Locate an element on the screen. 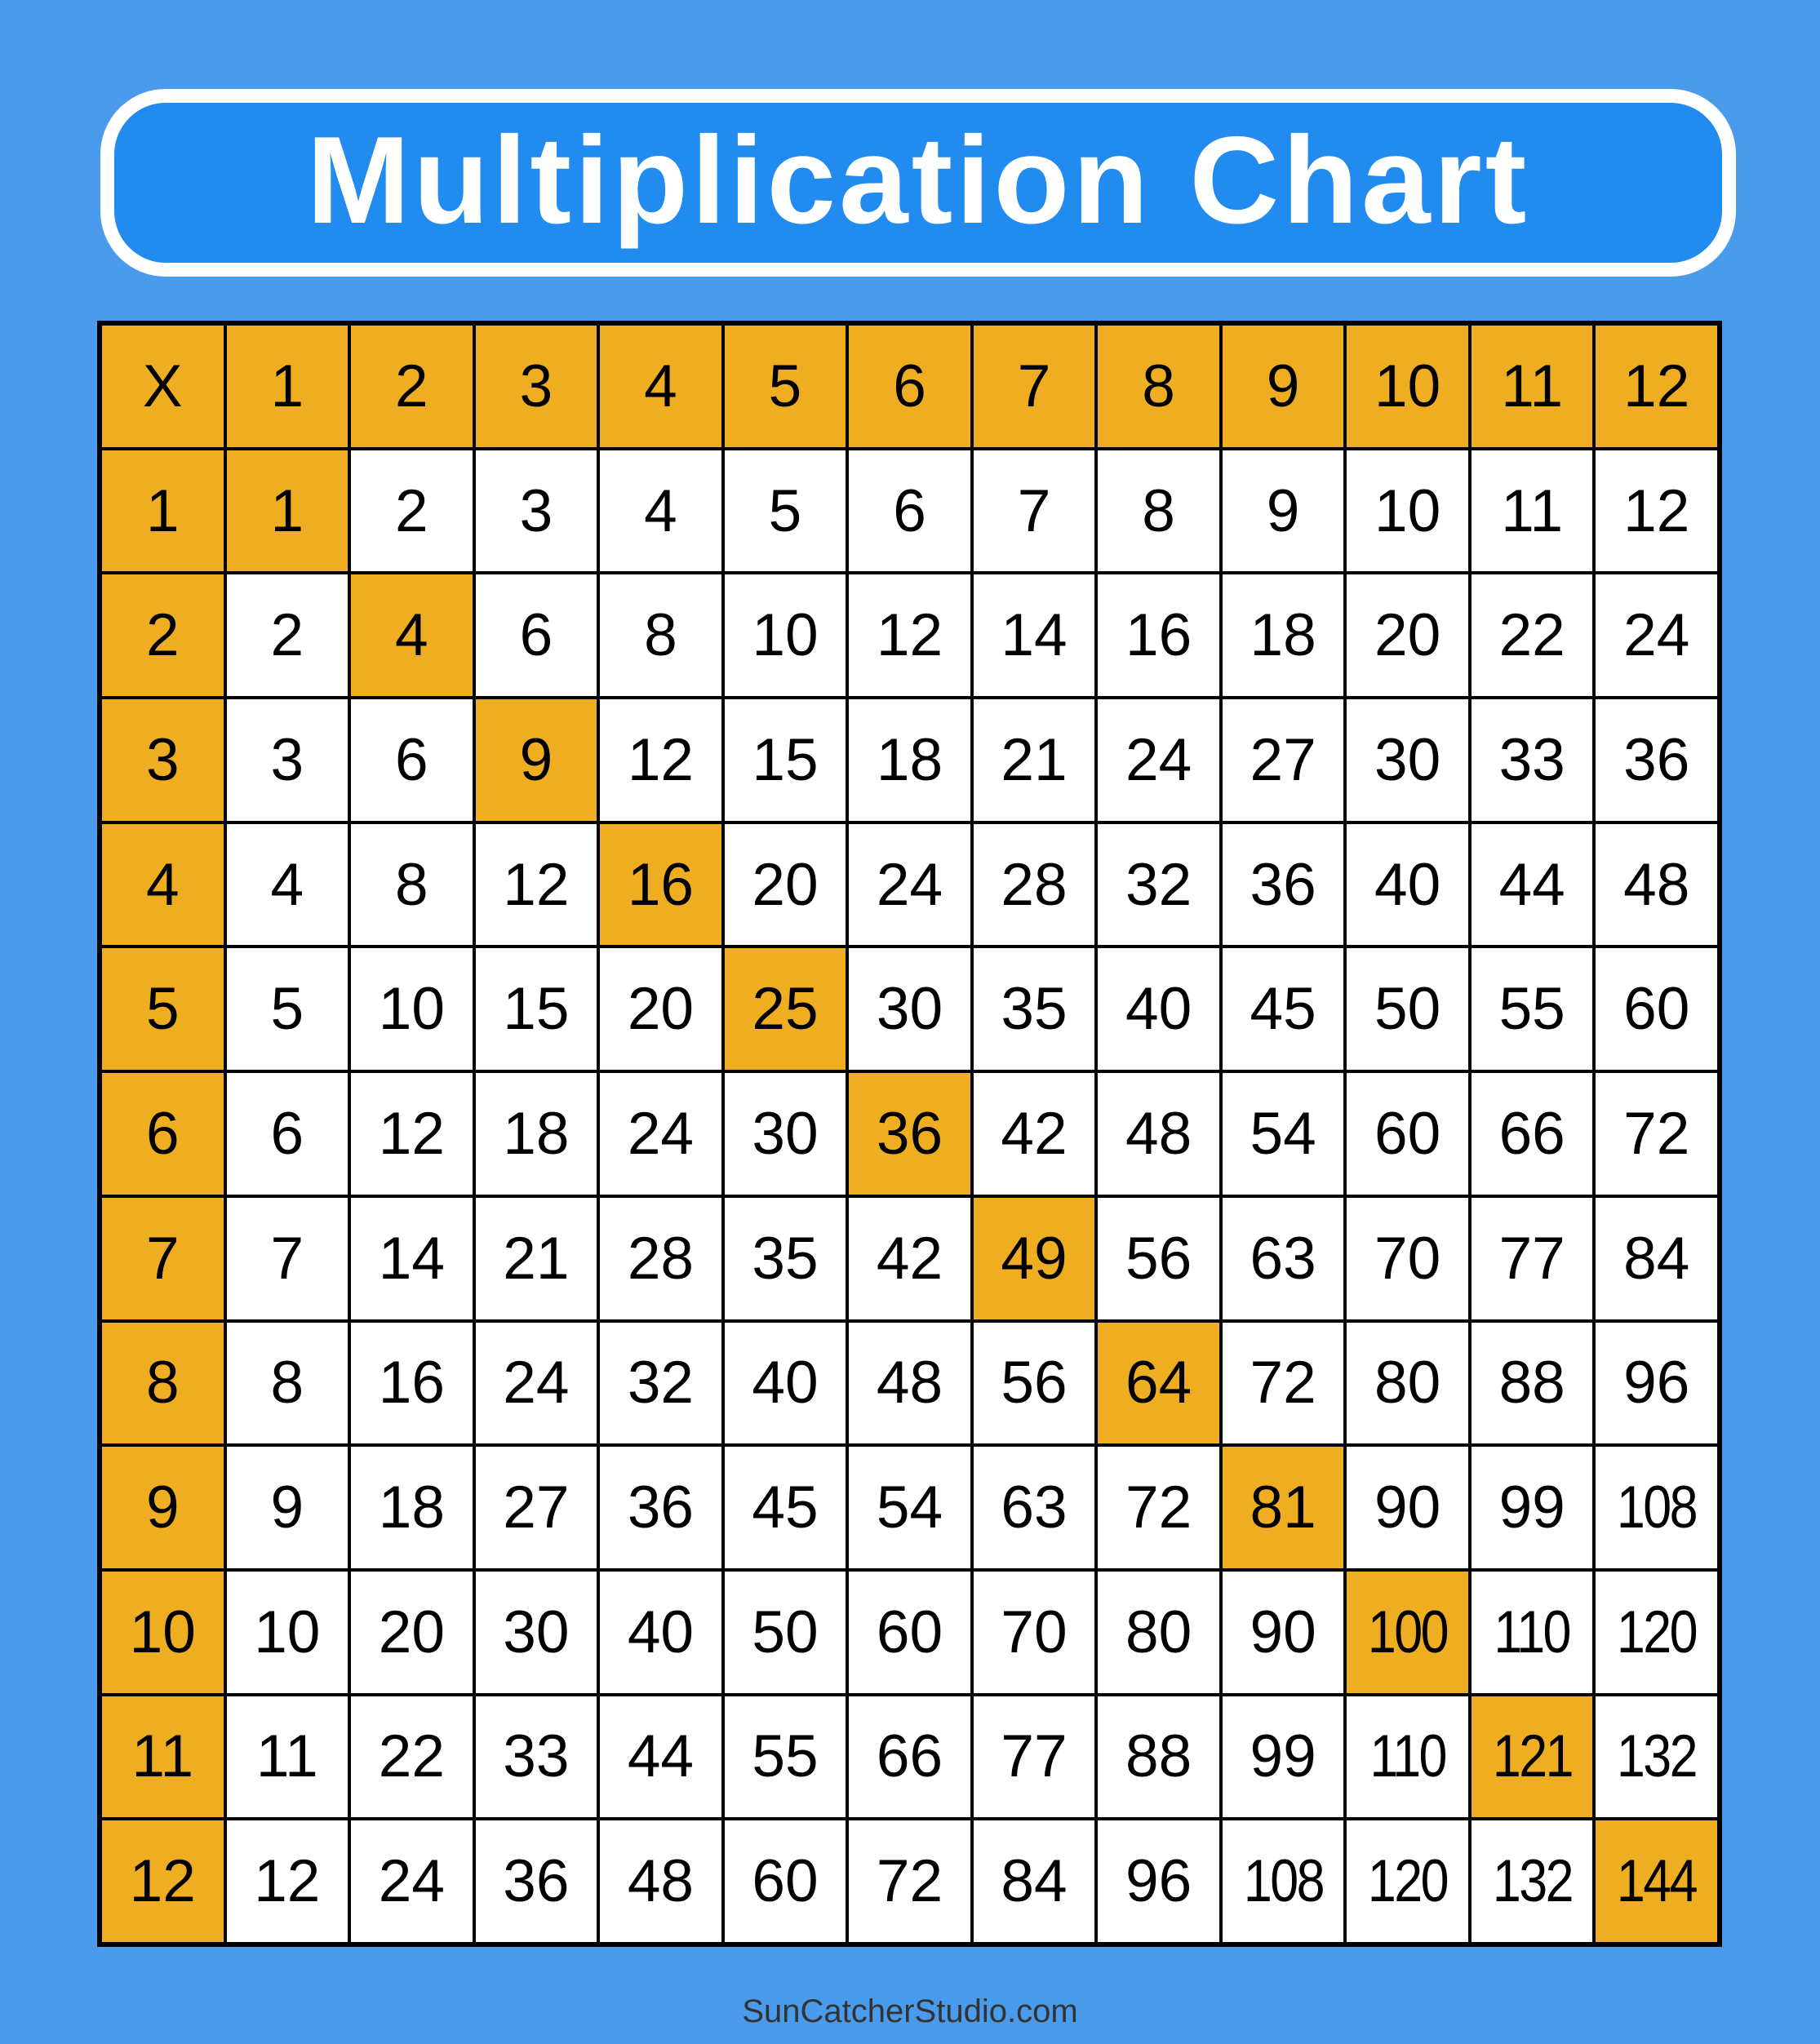 The image size is (1820, 2044). cell-value: 63 is located at coordinates (1283, 1258).